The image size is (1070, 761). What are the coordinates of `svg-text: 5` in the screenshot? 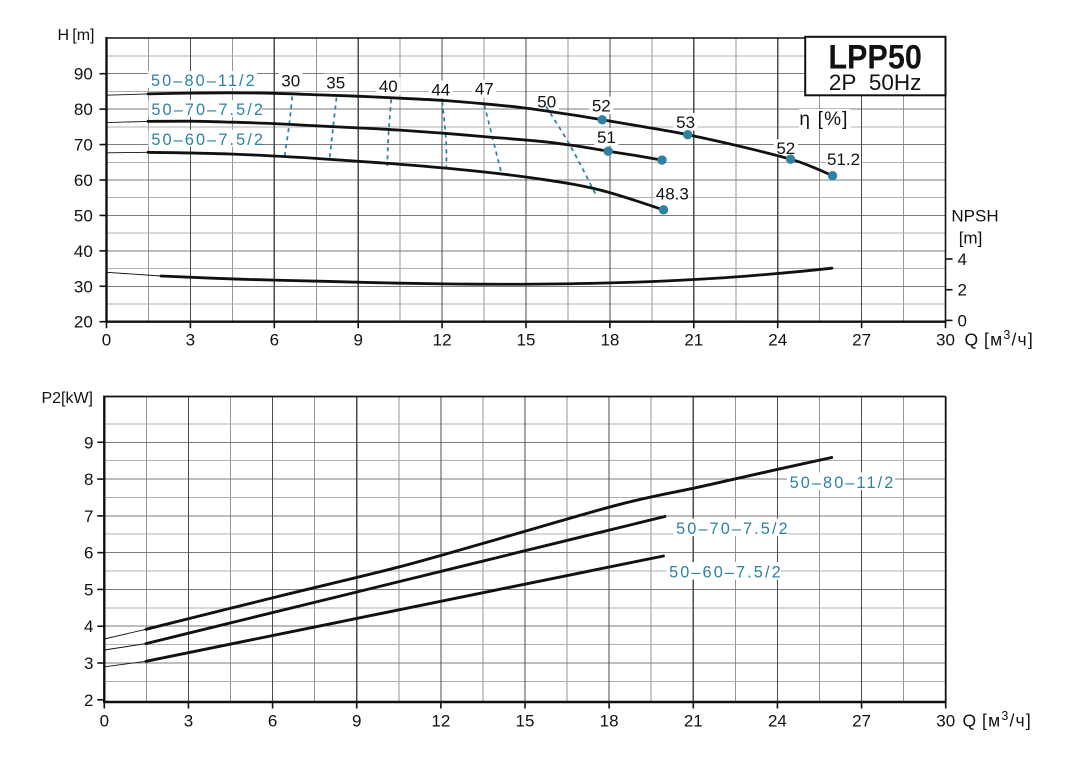 It's located at (88, 589).